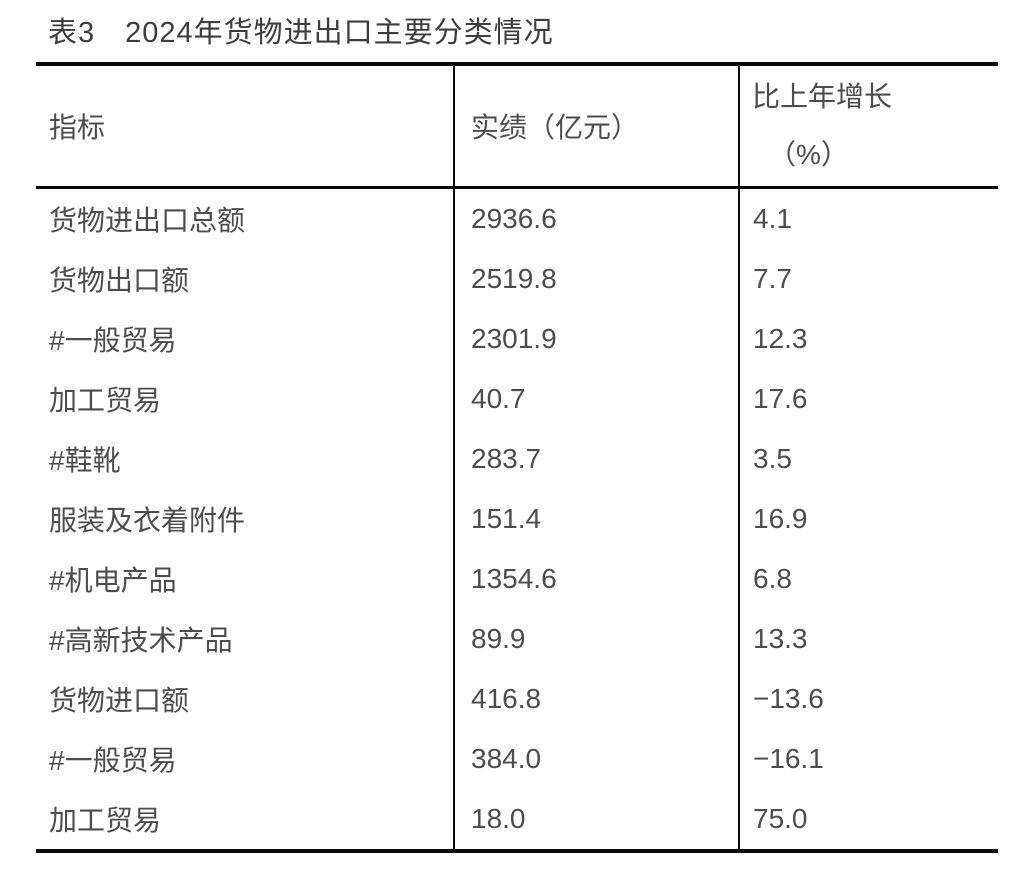 The width and height of the screenshot is (1034, 874). I want to click on table-row: 货物出口额 2519.8 7.7, so click(517, 279).